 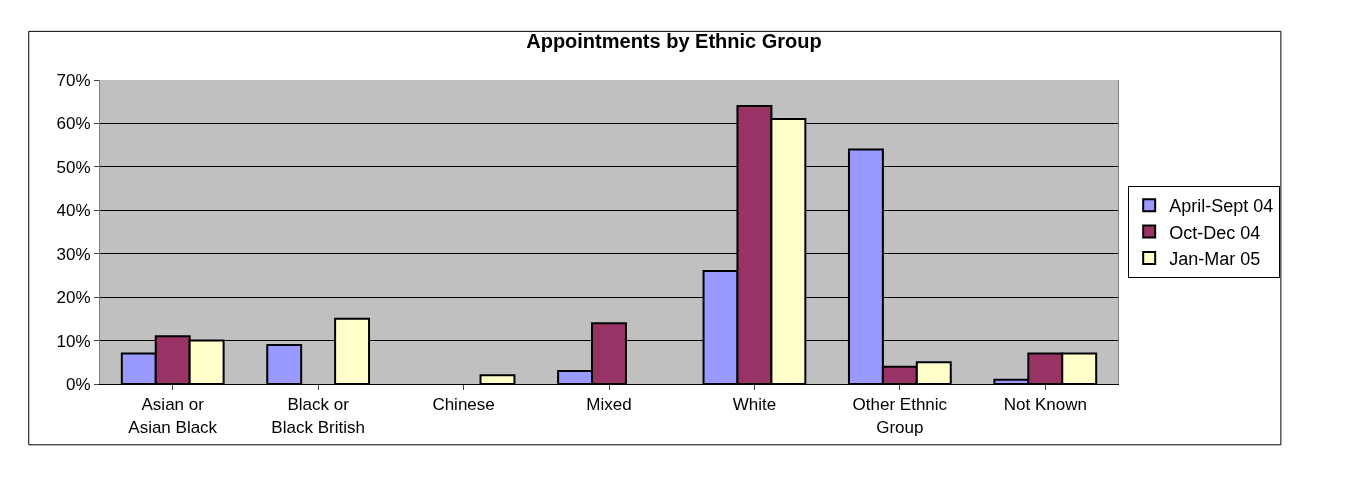 I want to click on chart-title: Appointments by Ethnic Group, so click(x=674, y=40).